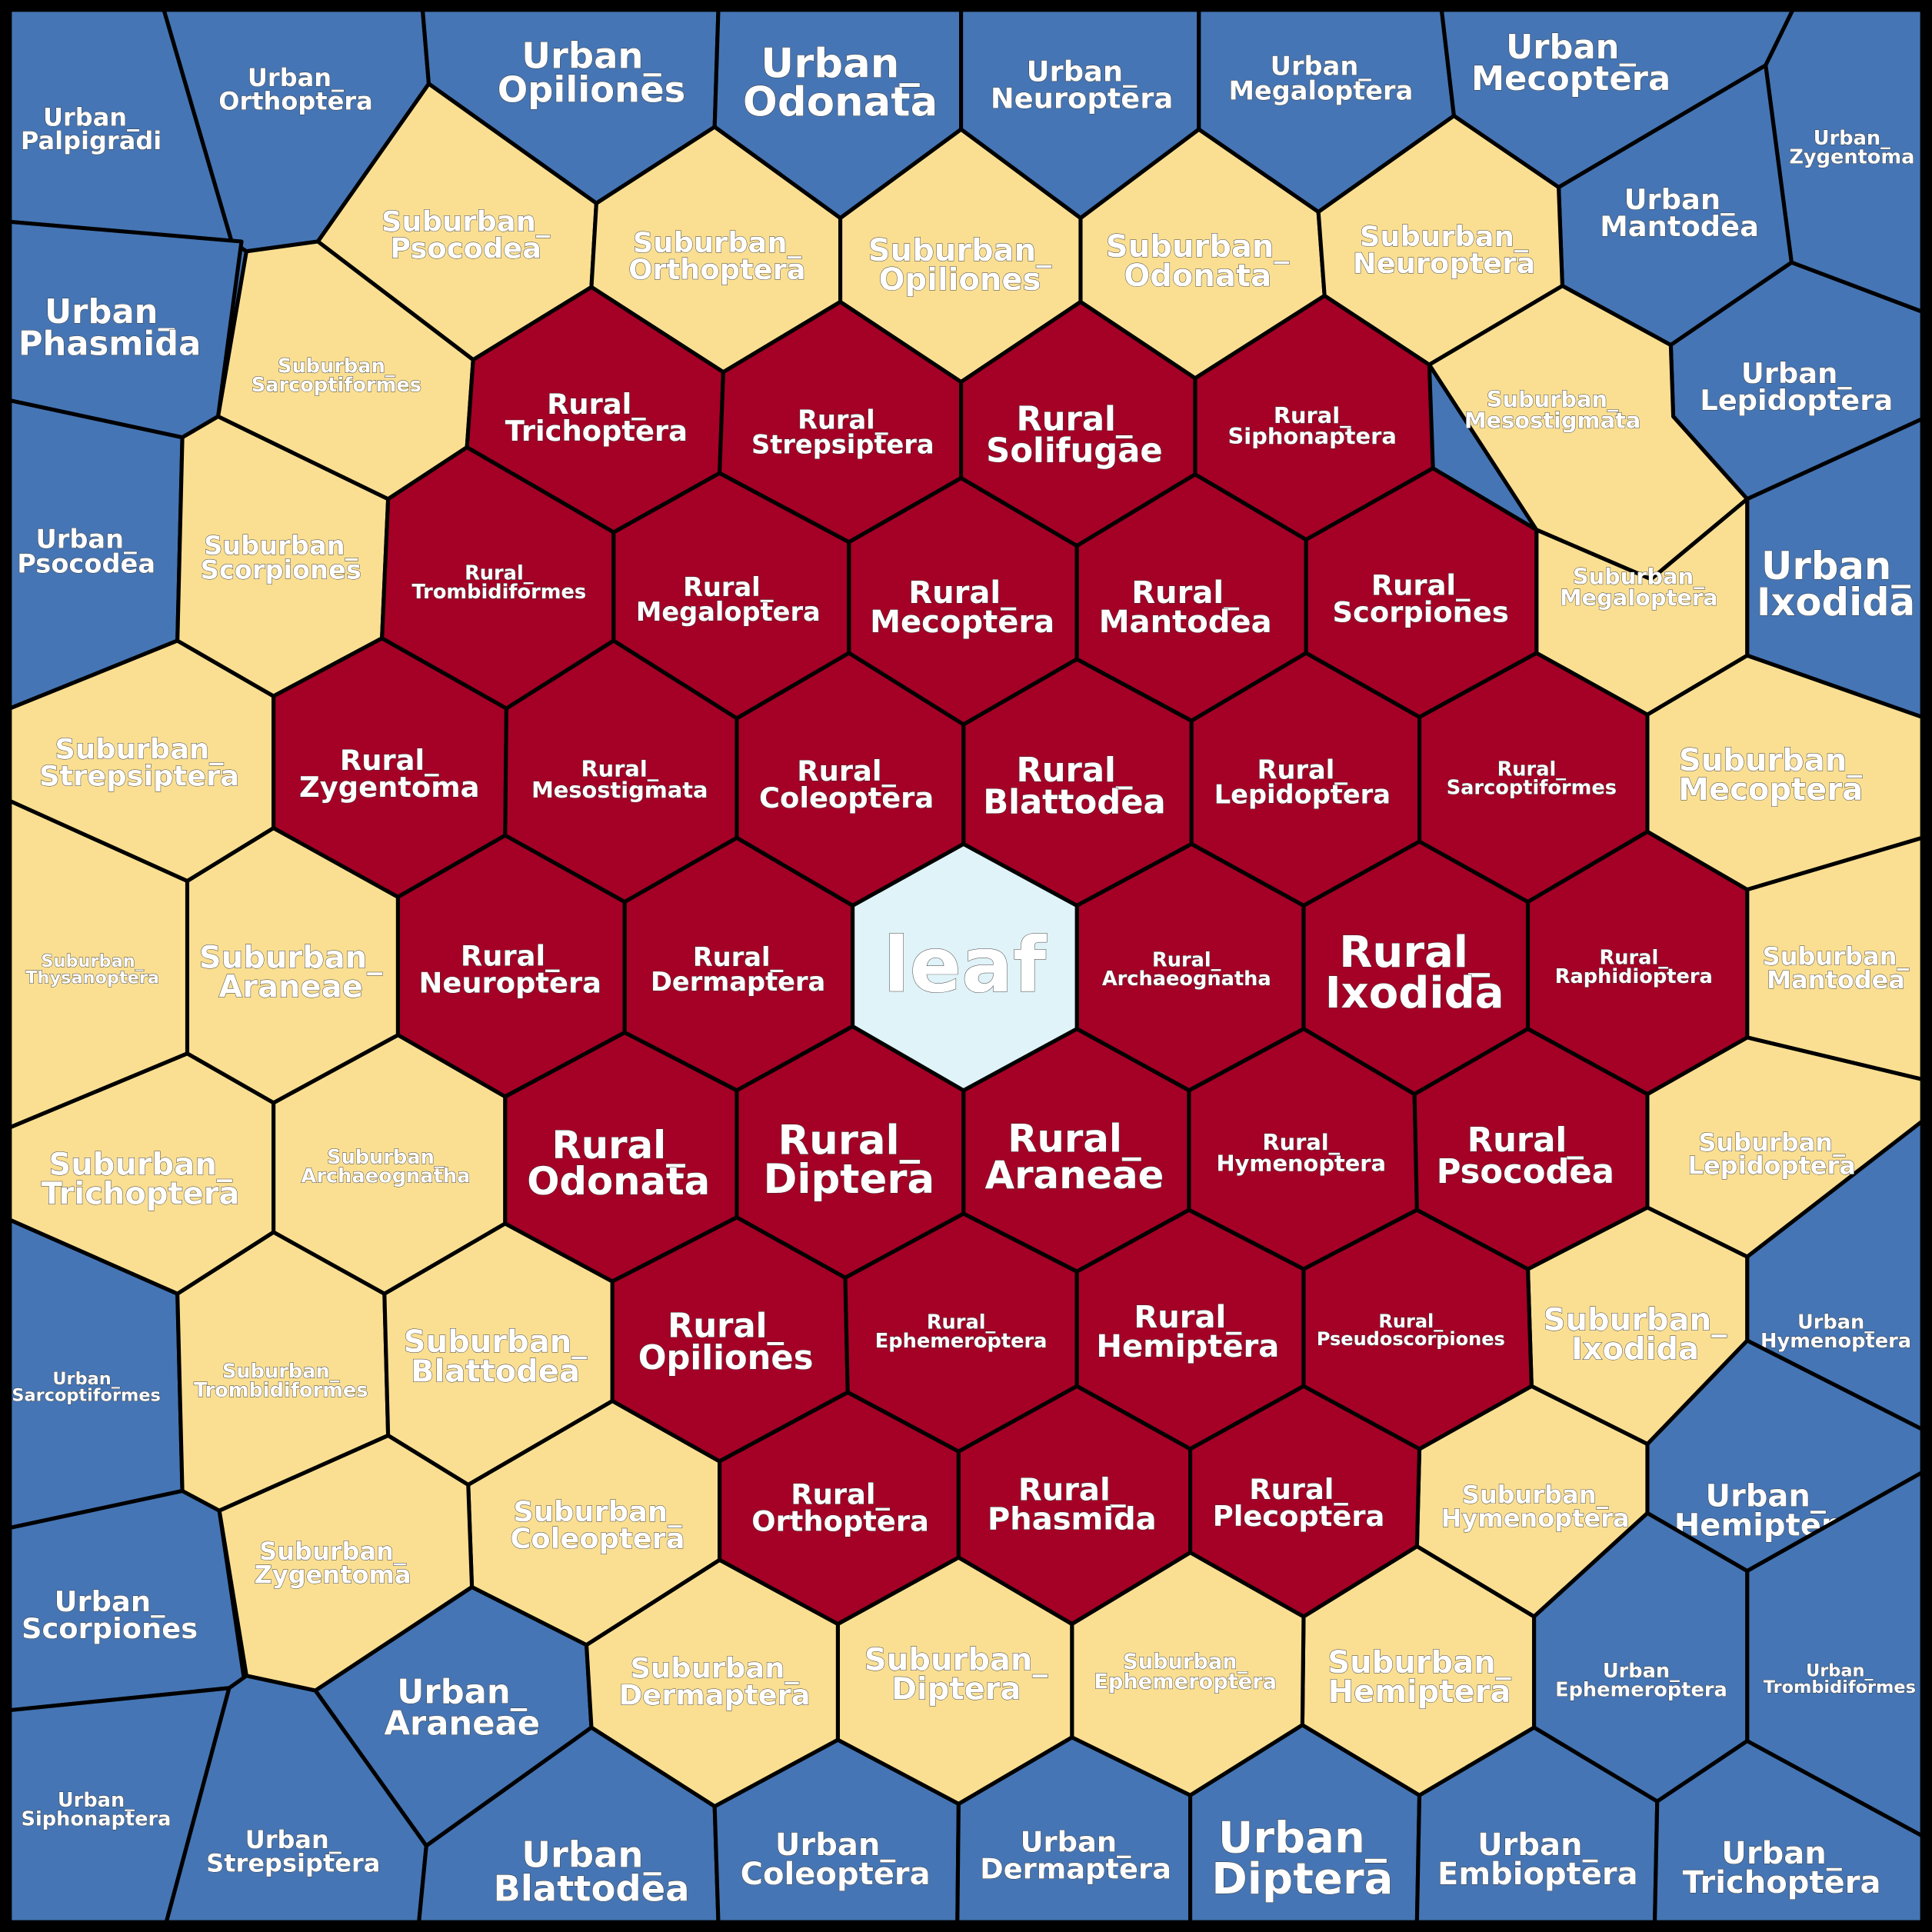 This screenshot has width=1932, height=1932. I want to click on cell-label: Urban_ Neuroptera, so click(1082, 85).